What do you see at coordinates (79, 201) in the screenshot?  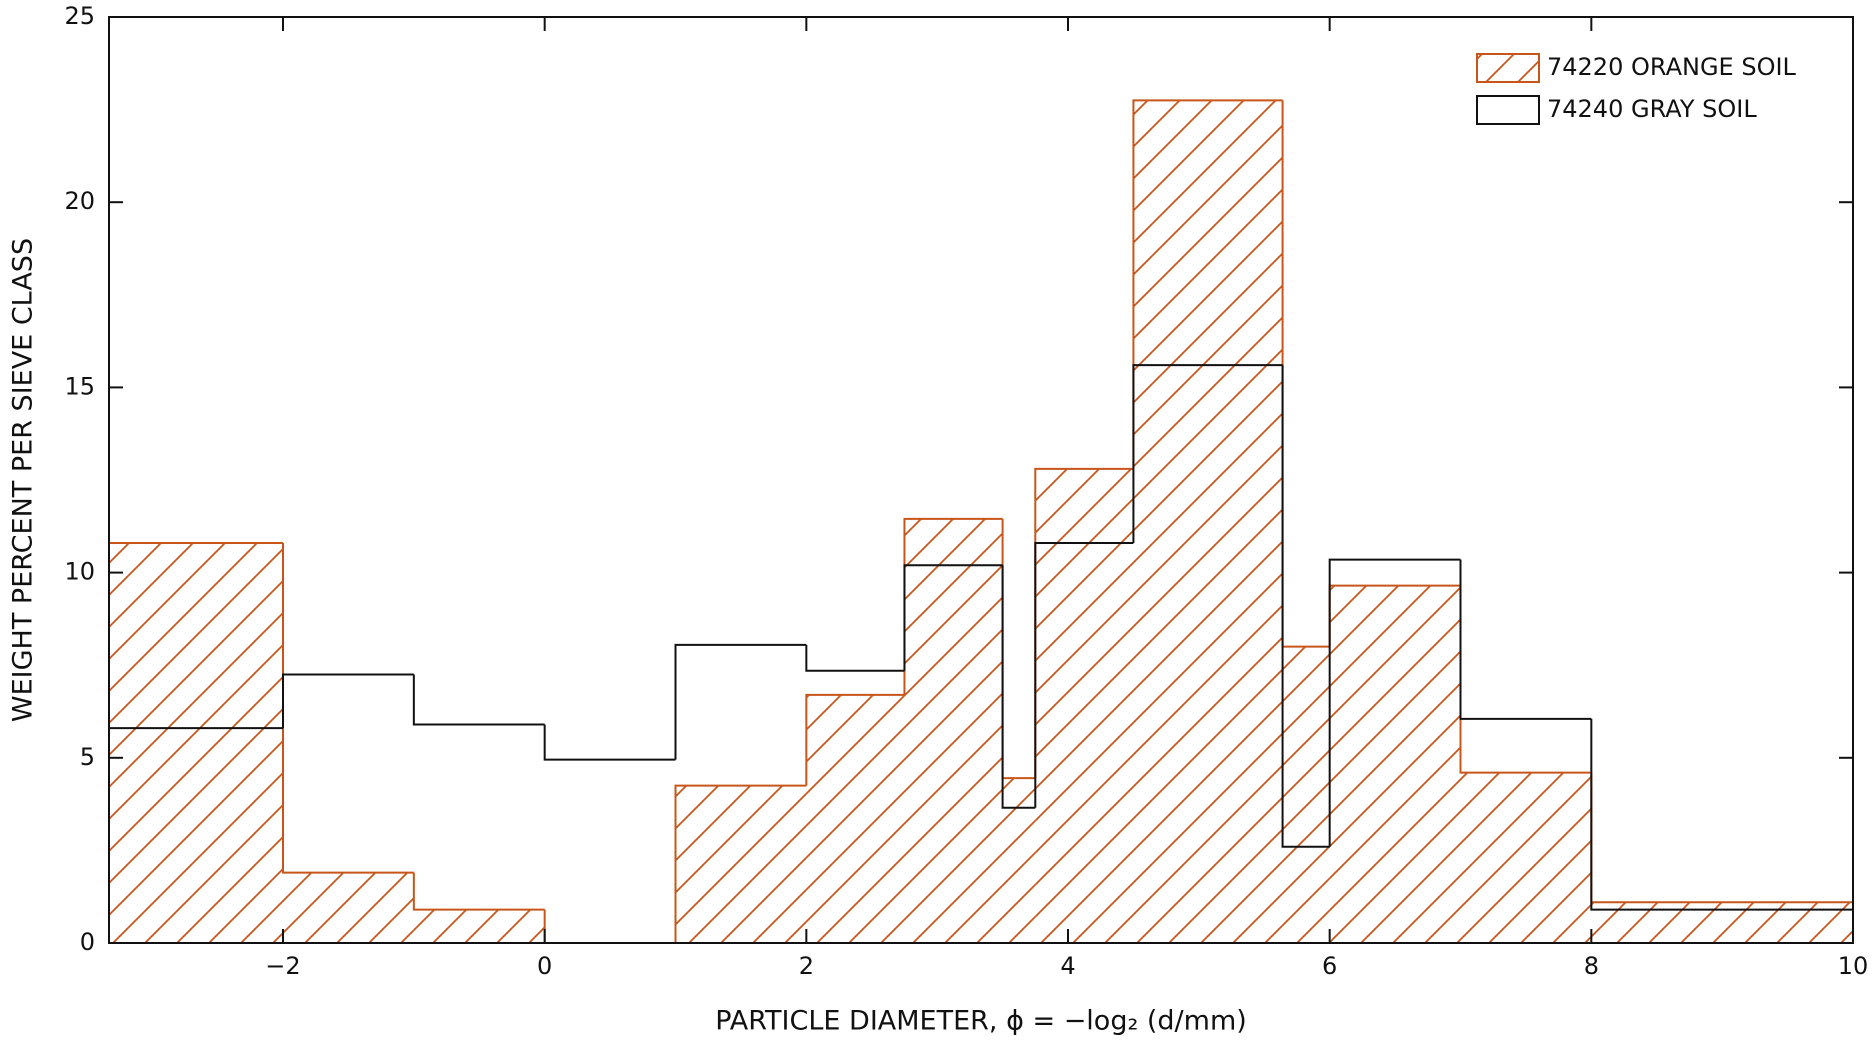 I see `y-tick-label: 20` at bounding box center [79, 201].